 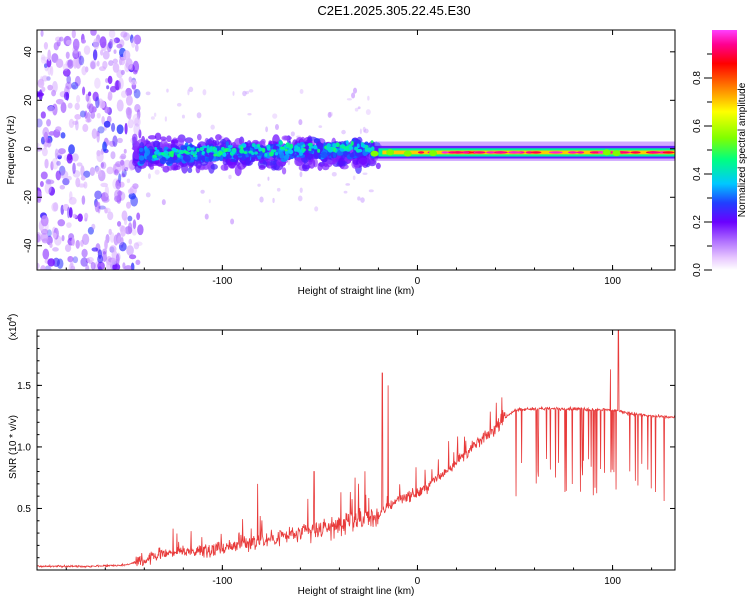 What do you see at coordinates (742, 149) in the screenshot?
I see `colorbar-label: Normalized spectral amplitude` at bounding box center [742, 149].